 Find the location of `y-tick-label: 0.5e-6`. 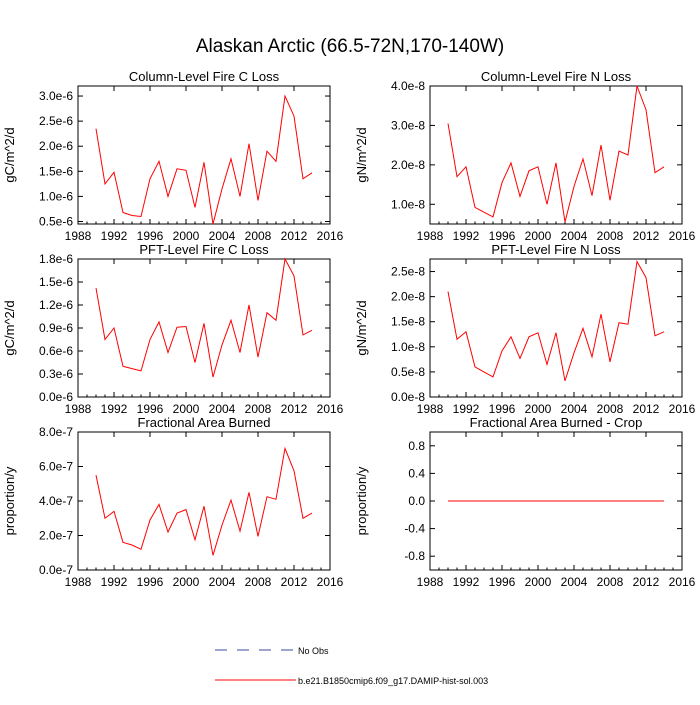

y-tick-label: 0.5e-6 is located at coordinates (56, 221).